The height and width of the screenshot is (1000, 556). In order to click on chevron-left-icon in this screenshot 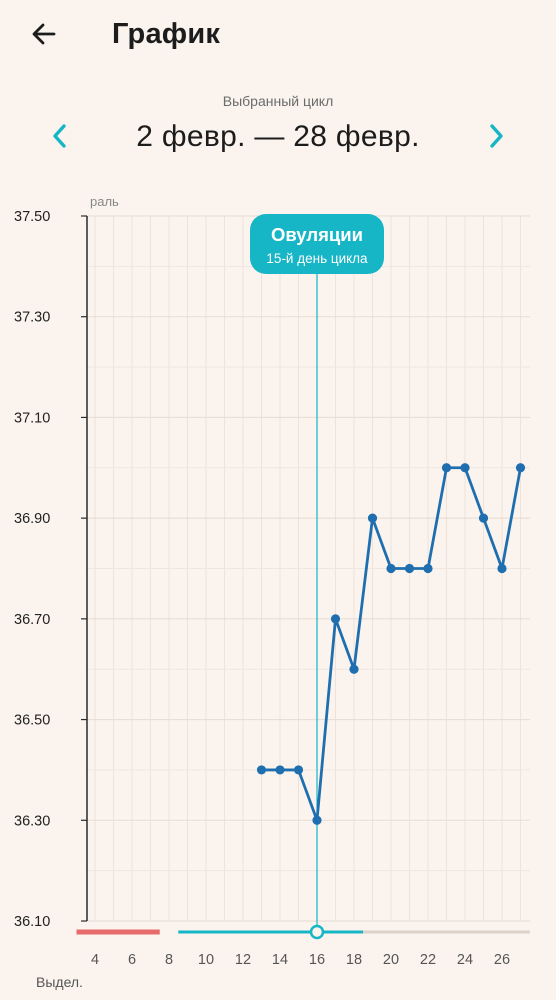, I will do `click(60, 138)`.